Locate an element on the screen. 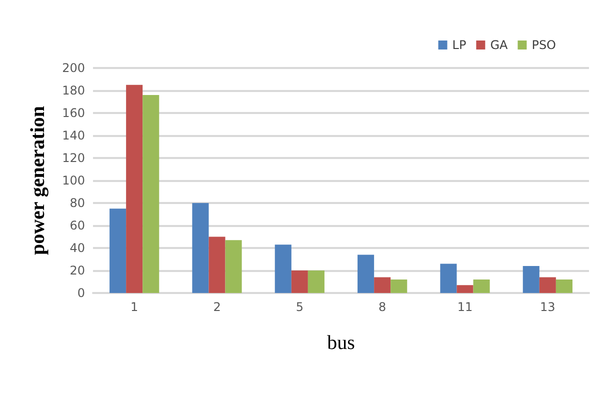 This screenshot has height=407, width=601. x-tick-label: 2 is located at coordinates (217, 307).